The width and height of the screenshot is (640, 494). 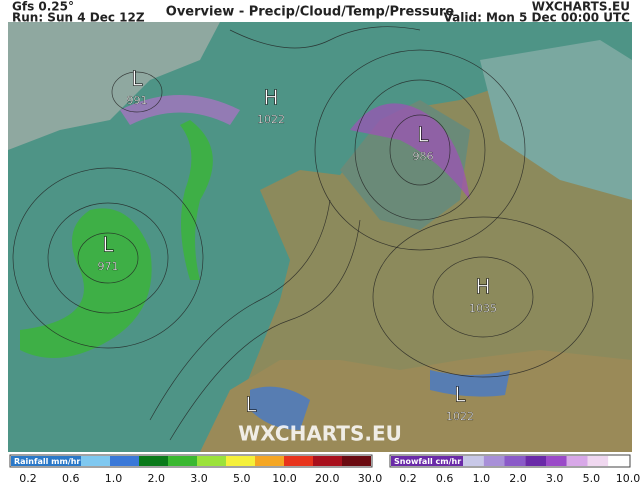 I want to click on legend-title: Snowfall cm/hr, so click(x=427, y=461).